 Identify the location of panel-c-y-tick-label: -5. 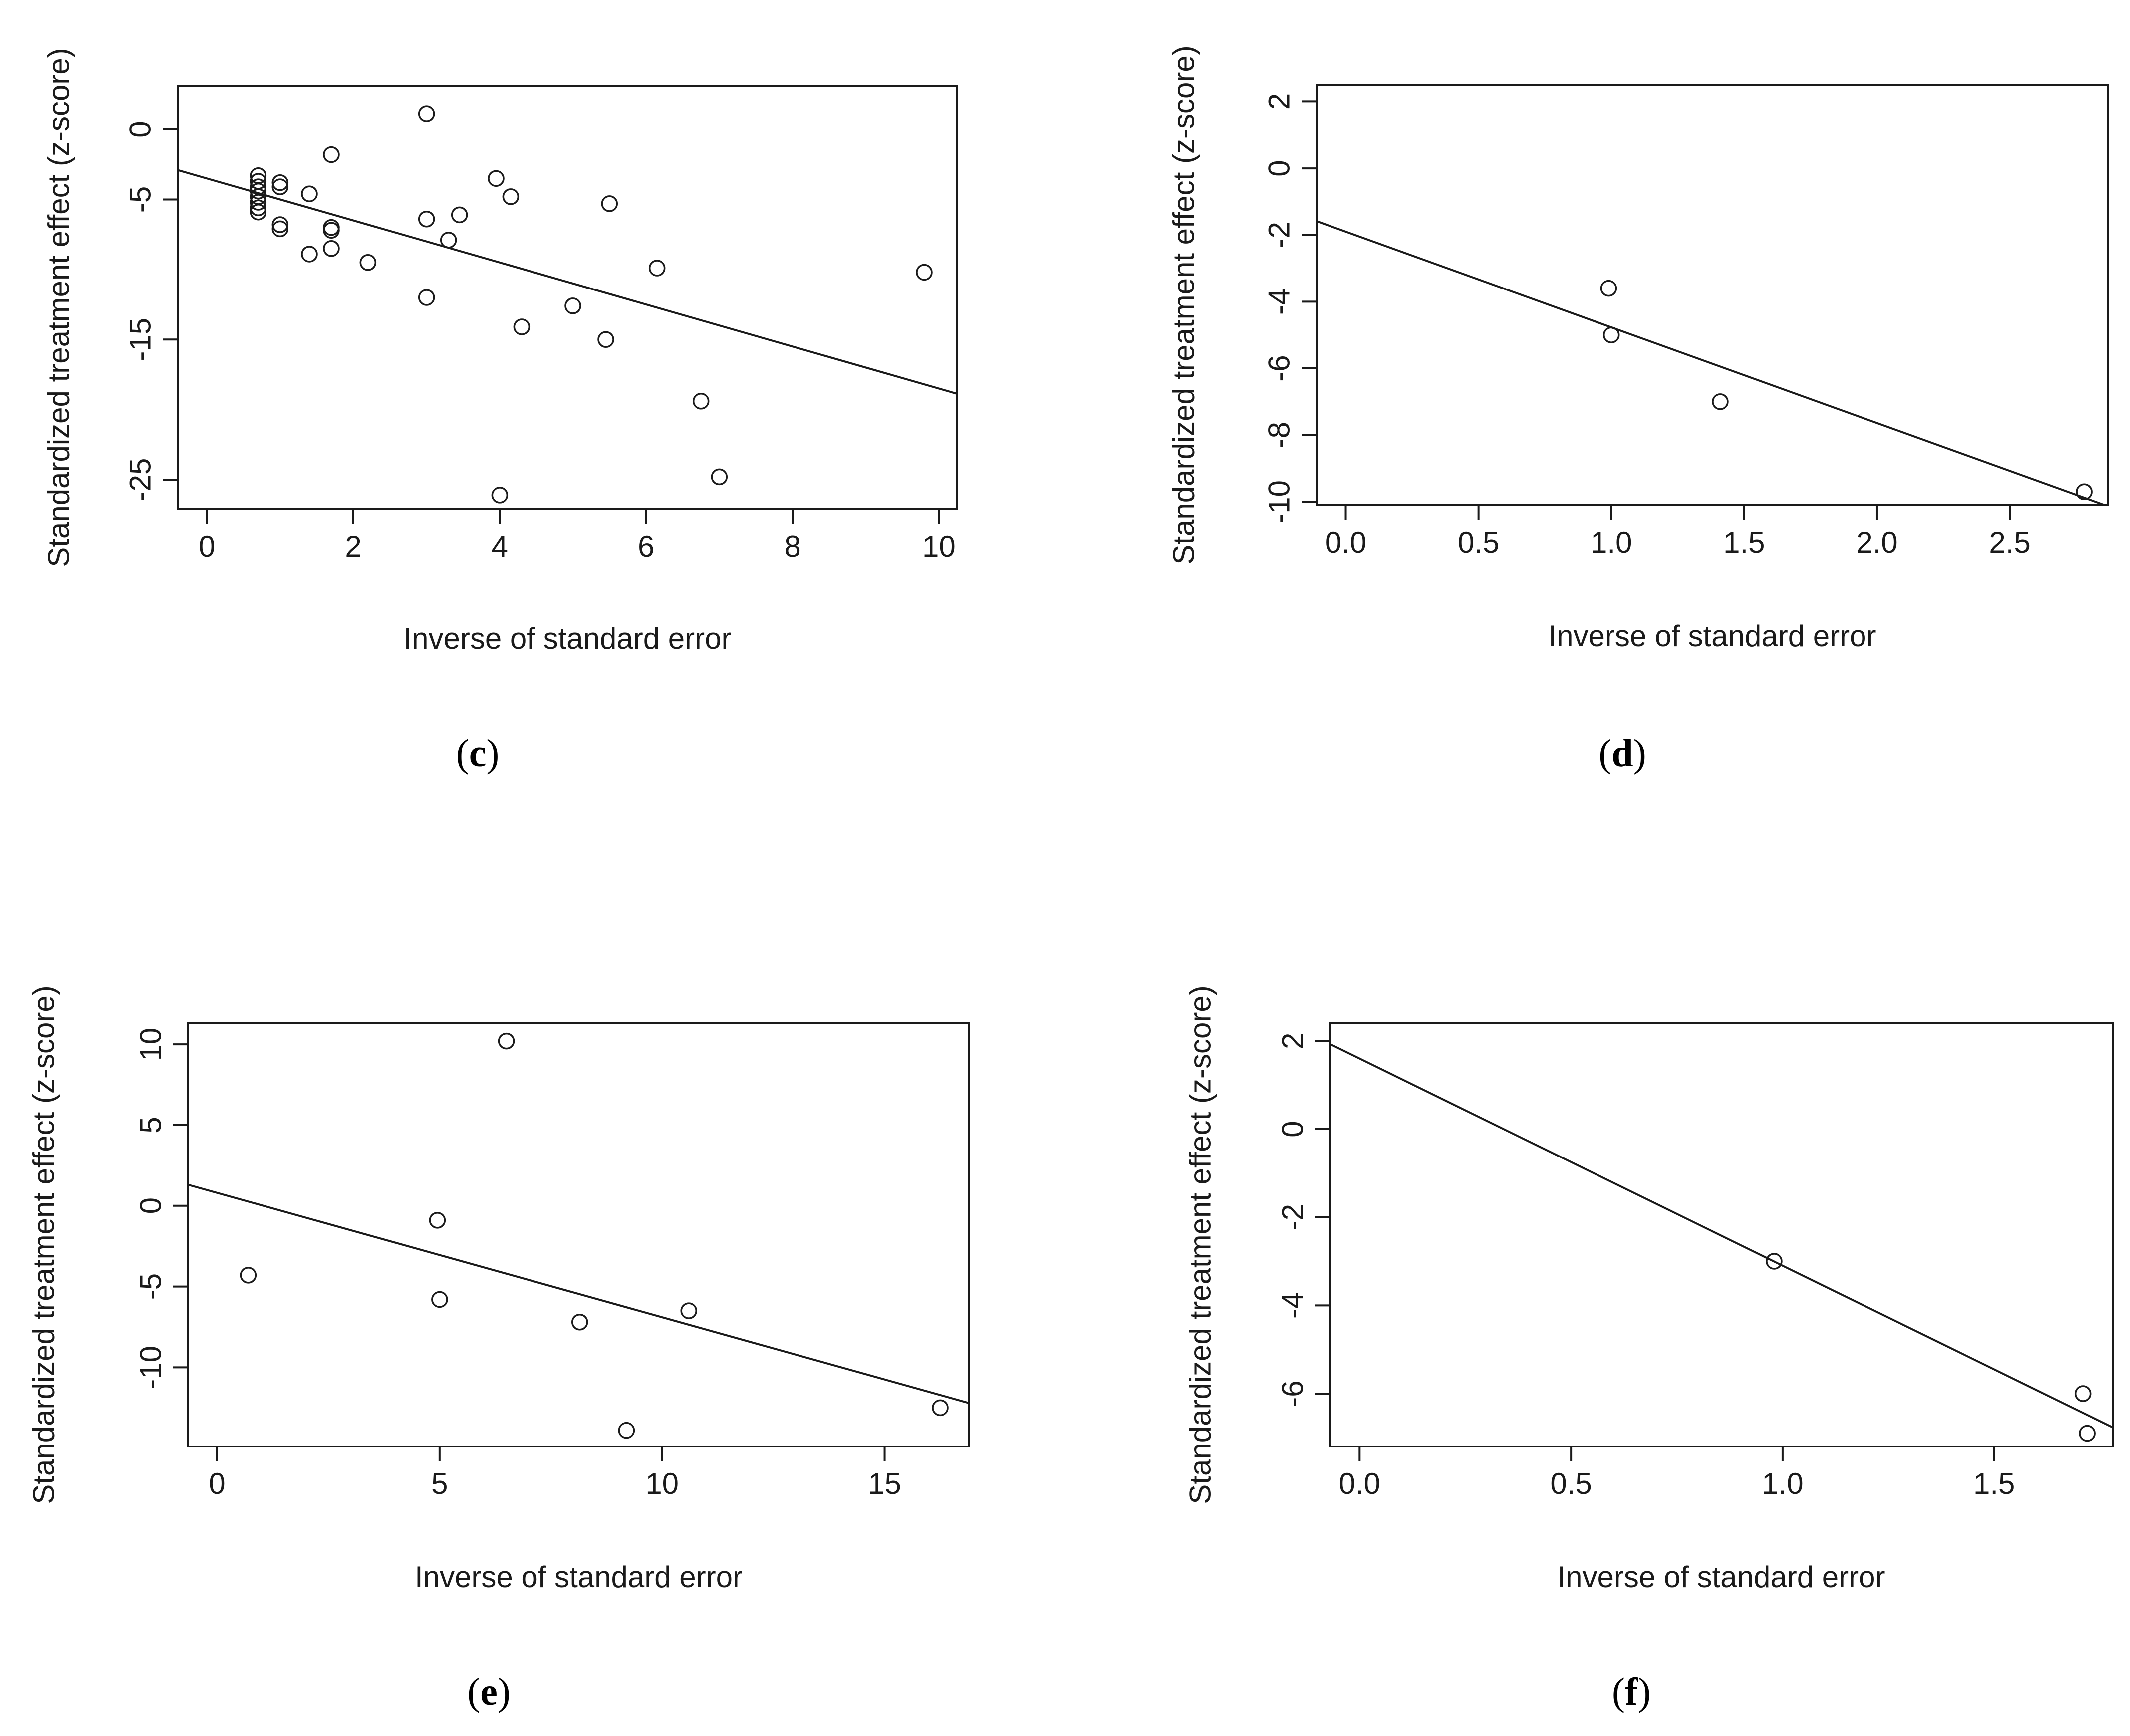
(140, 199).